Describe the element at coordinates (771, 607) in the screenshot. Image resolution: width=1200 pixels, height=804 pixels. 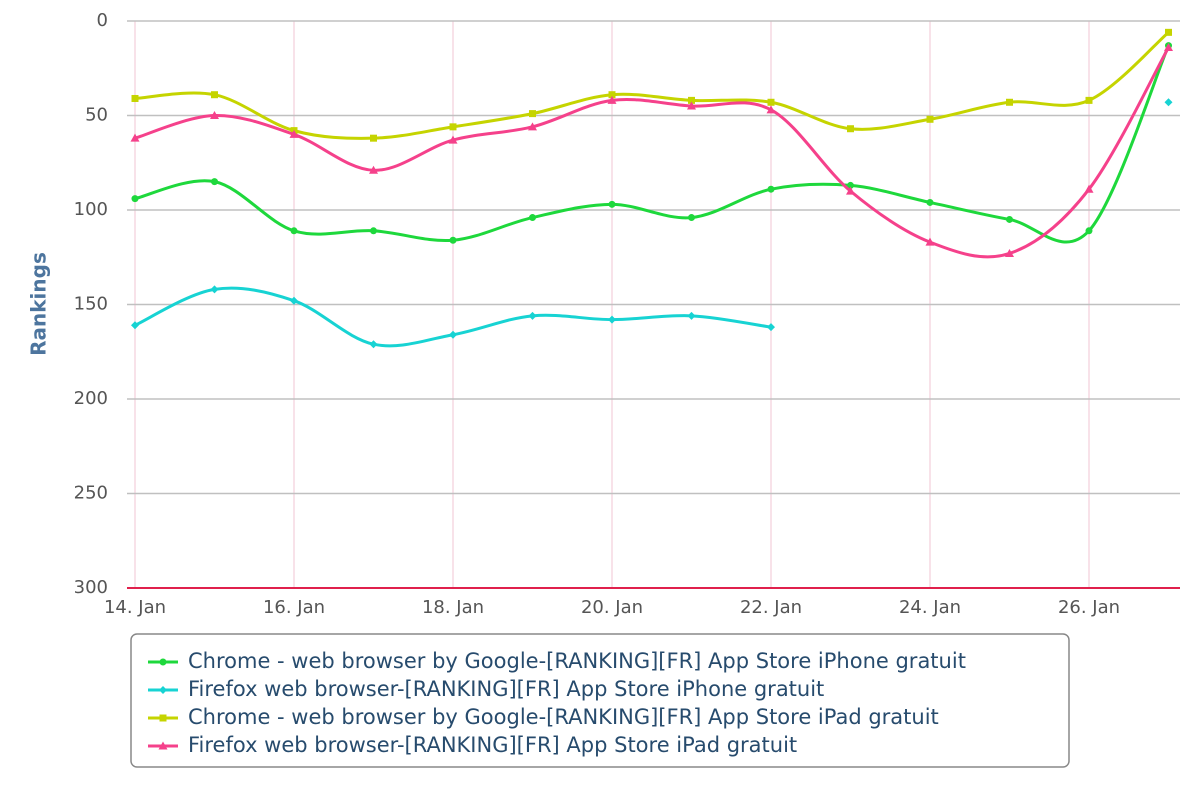
I see `x-tick-label: 22. Jan` at that location.